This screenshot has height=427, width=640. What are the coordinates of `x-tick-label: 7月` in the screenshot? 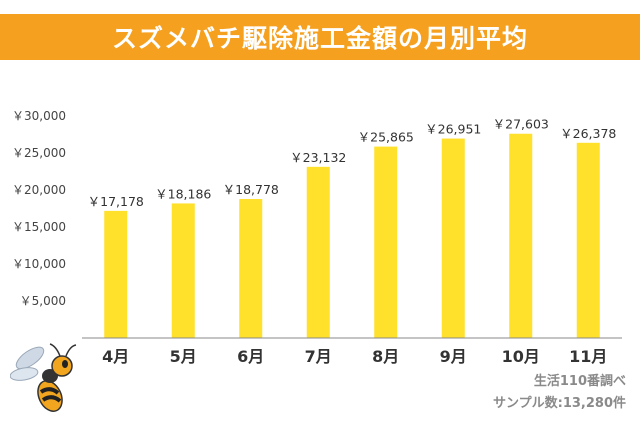 It's located at (318, 356).